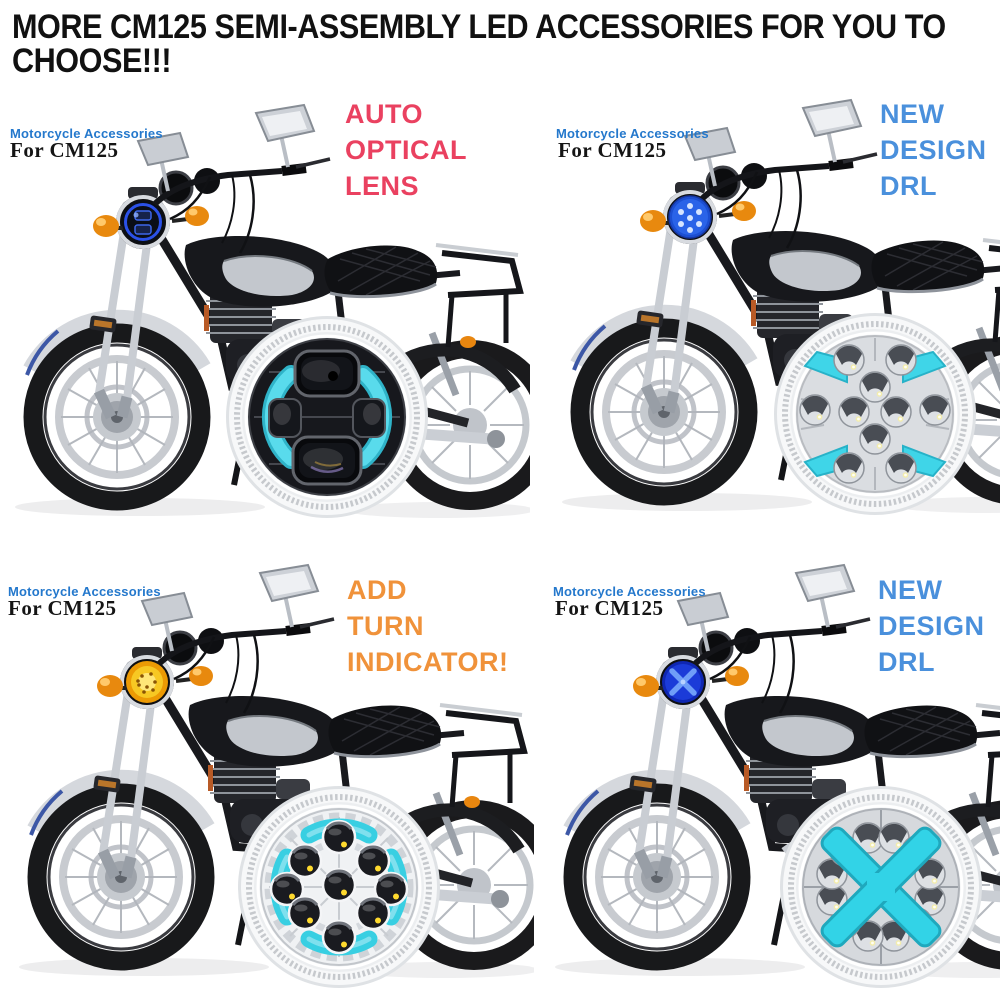  I want to click on headline-line-2: CHOOSE!!!, so click(92, 60).